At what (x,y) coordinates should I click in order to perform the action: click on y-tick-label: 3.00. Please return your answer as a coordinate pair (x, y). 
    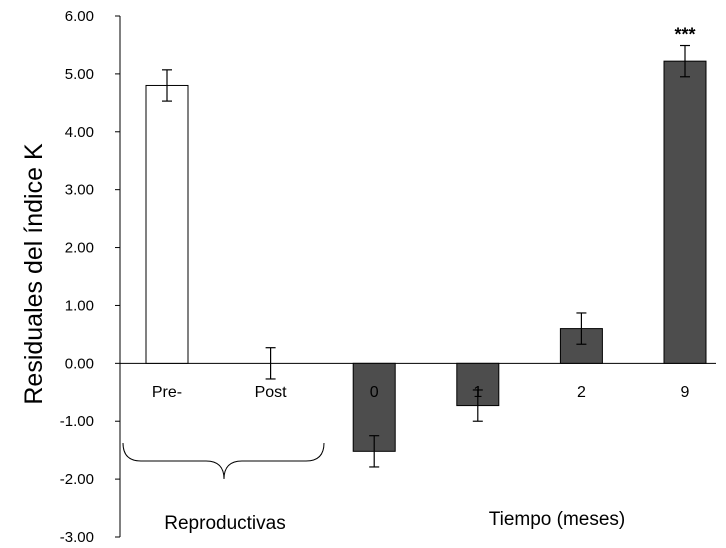
    Looking at the image, I should click on (79, 190).